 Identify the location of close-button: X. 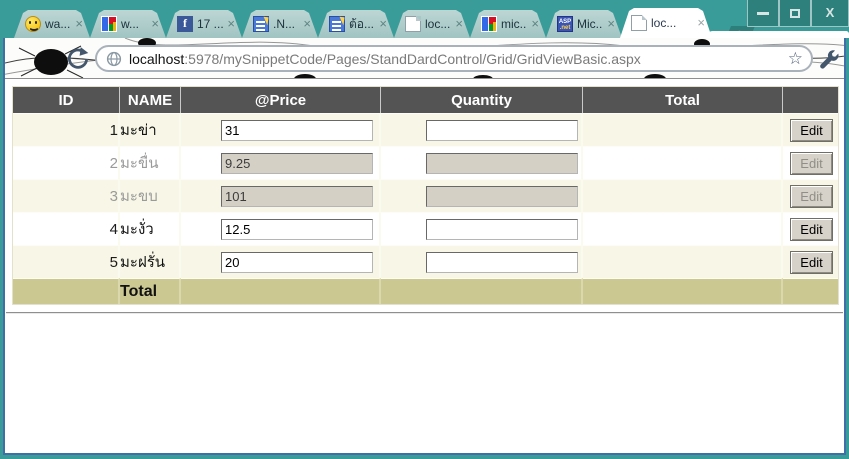
(830, 13).